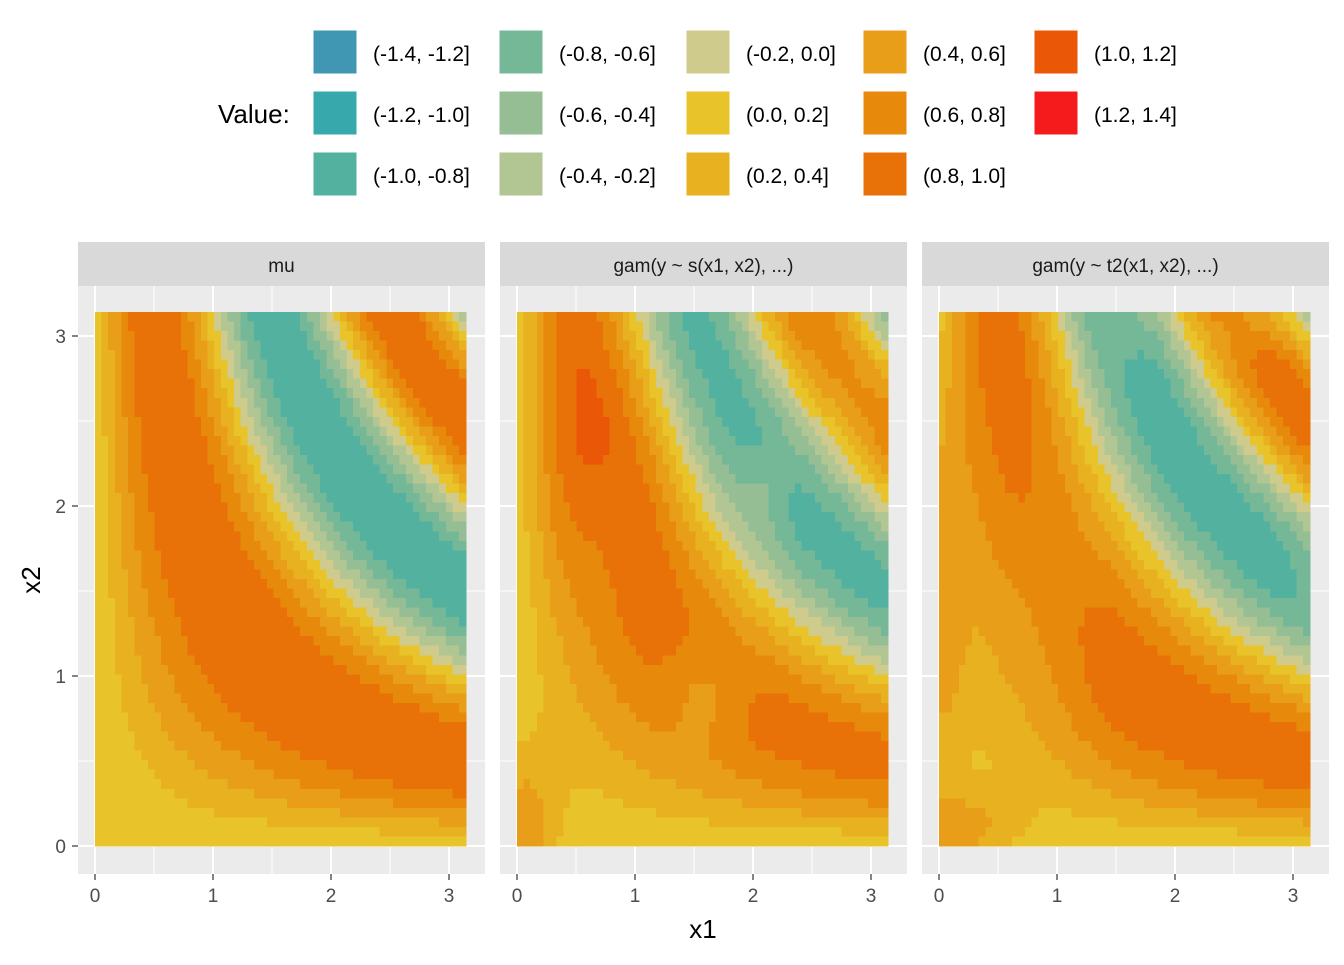  Describe the element at coordinates (281, 266) in the screenshot. I see `facet-title-0: mu` at that location.